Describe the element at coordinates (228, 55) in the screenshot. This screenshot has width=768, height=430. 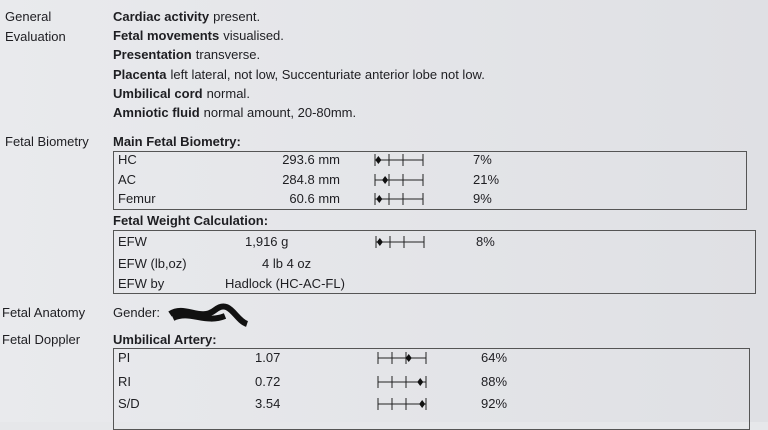
I see `finding-text: transverse.` at that location.